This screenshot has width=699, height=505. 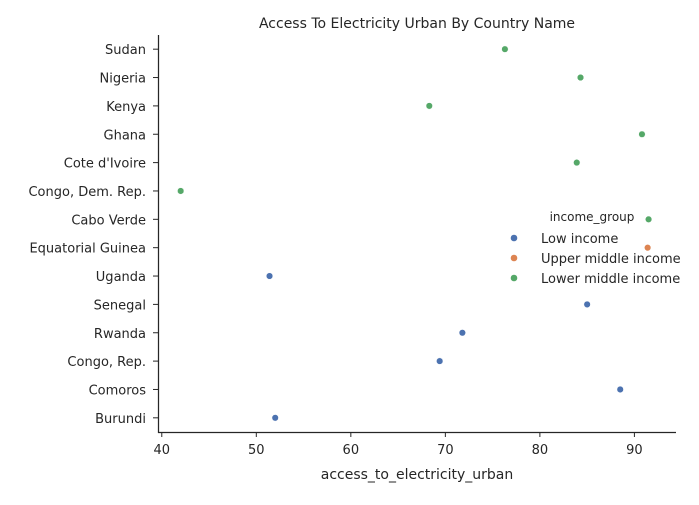 I want to click on x-ticks: 40 50 60 70 80 90, so click(x=398, y=445).